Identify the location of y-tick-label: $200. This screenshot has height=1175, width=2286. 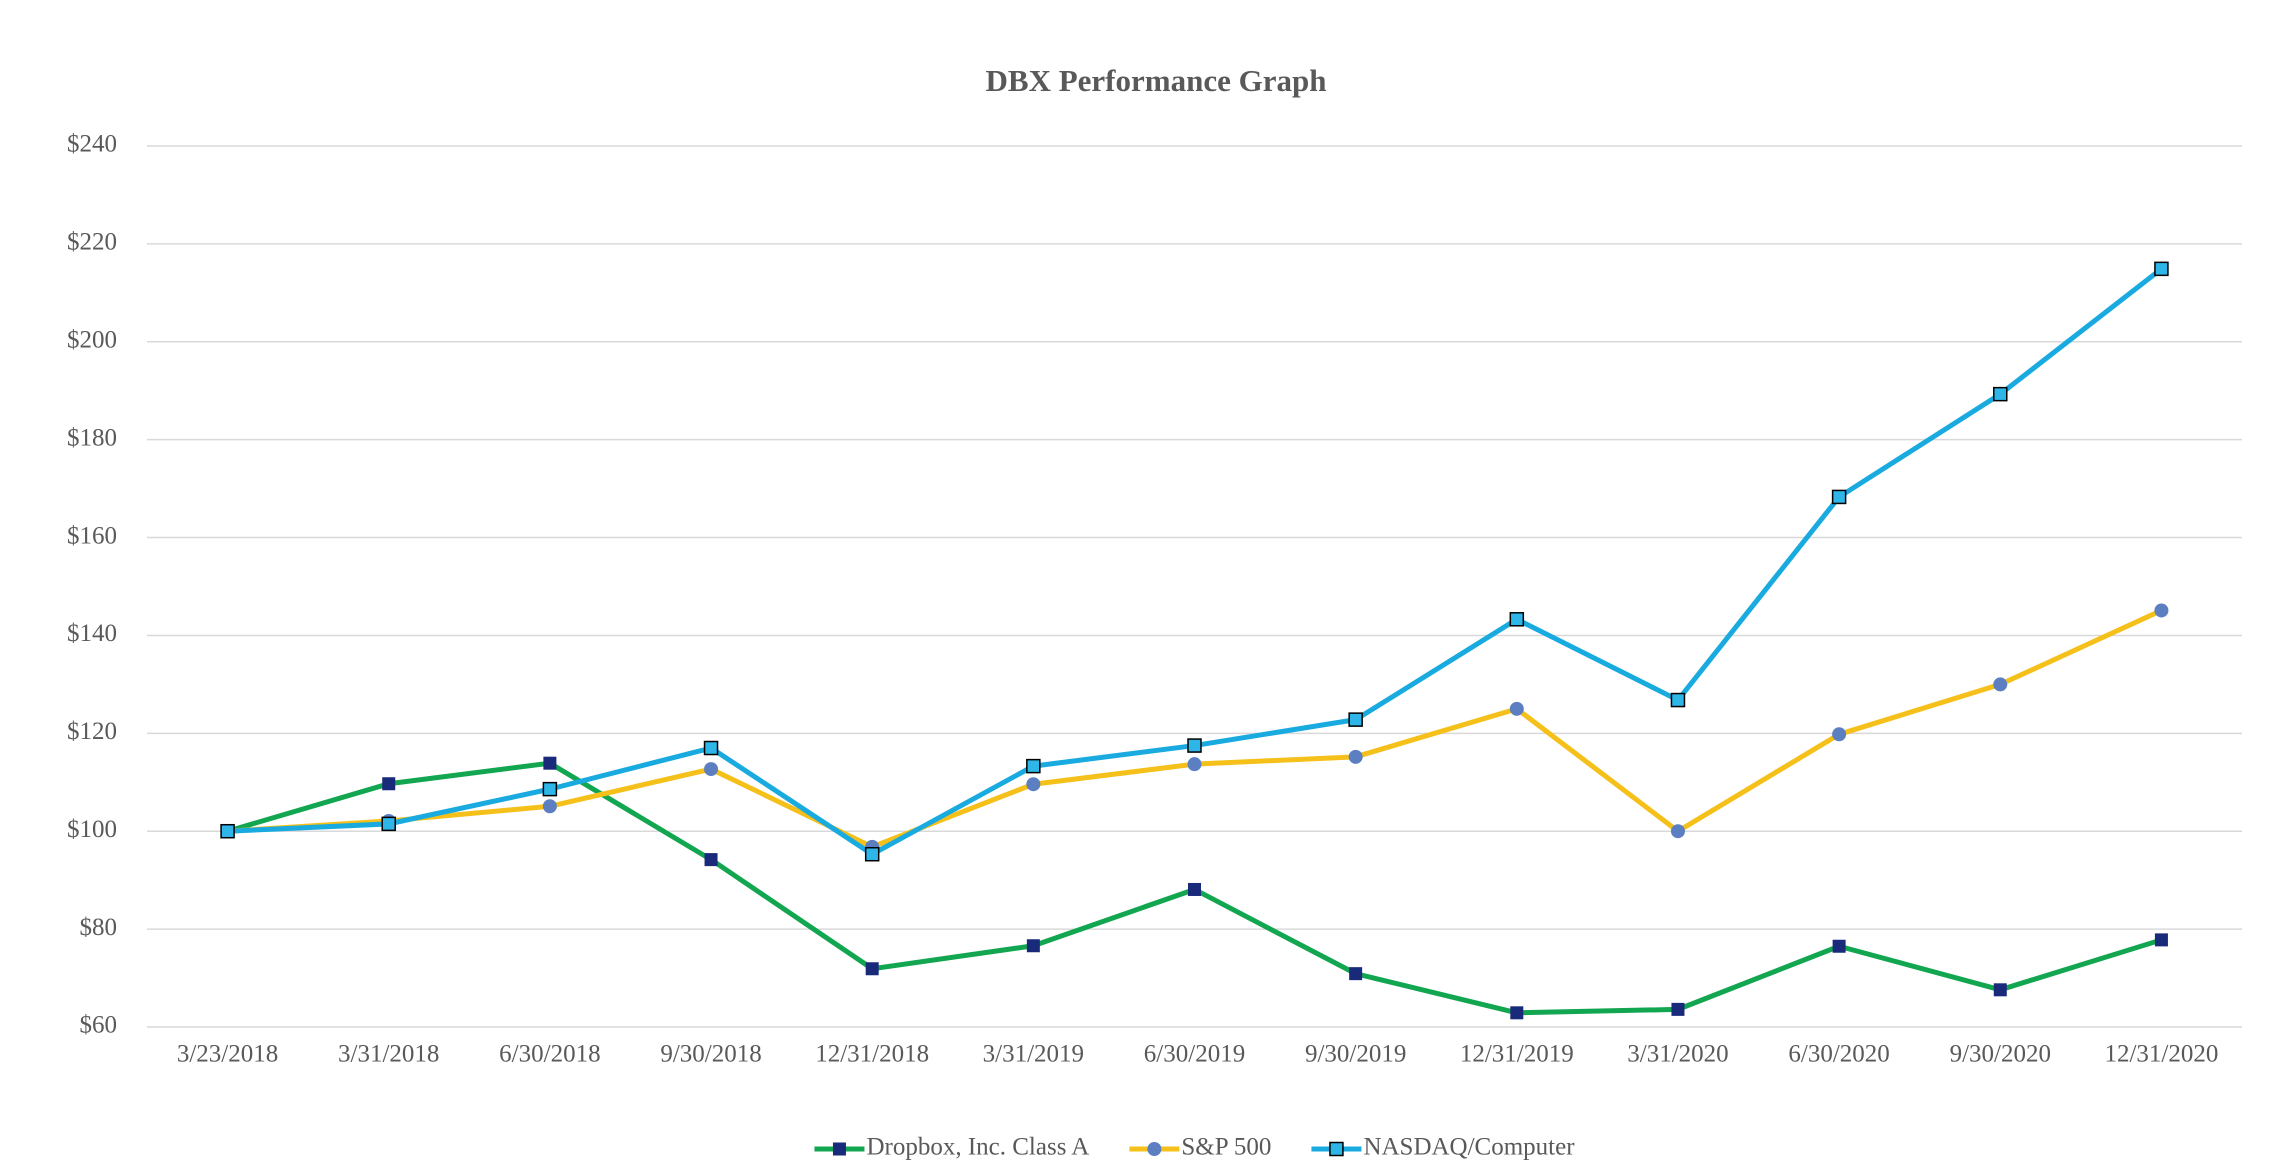
(92, 340).